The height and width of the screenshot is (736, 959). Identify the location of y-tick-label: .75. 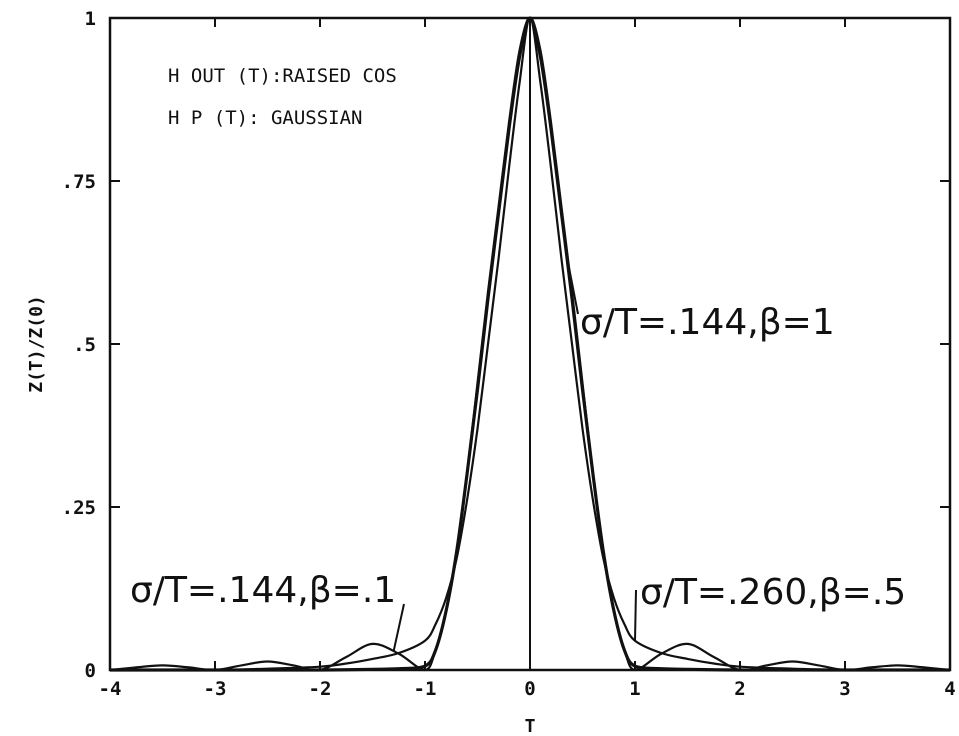
(79, 182).